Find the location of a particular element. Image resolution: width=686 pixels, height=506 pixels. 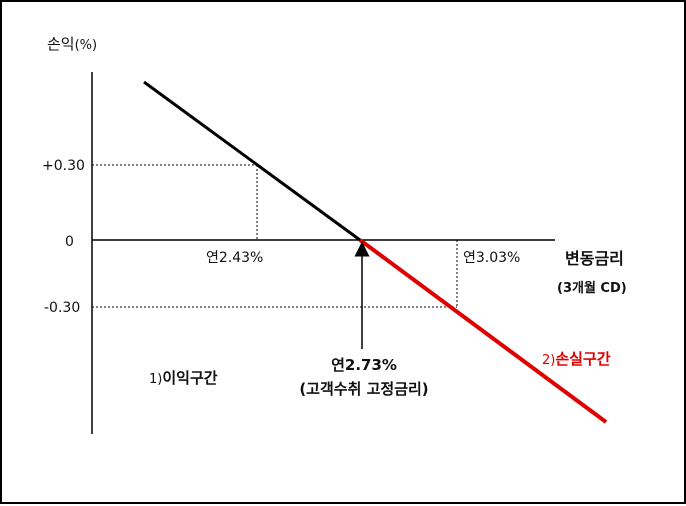

y-tick-minus: -0.30 is located at coordinates (62, 308).